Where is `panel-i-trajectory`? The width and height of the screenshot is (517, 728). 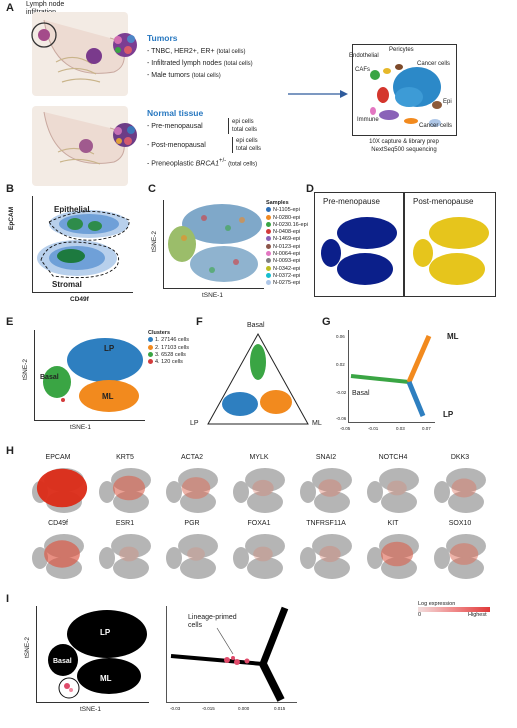 panel-i-trajectory is located at coordinates (231, 654).